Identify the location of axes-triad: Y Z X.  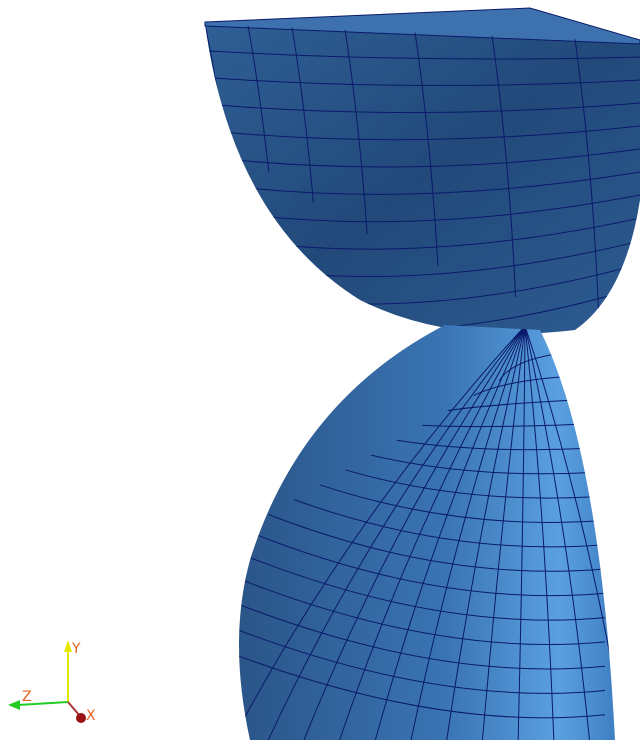
(52, 682).